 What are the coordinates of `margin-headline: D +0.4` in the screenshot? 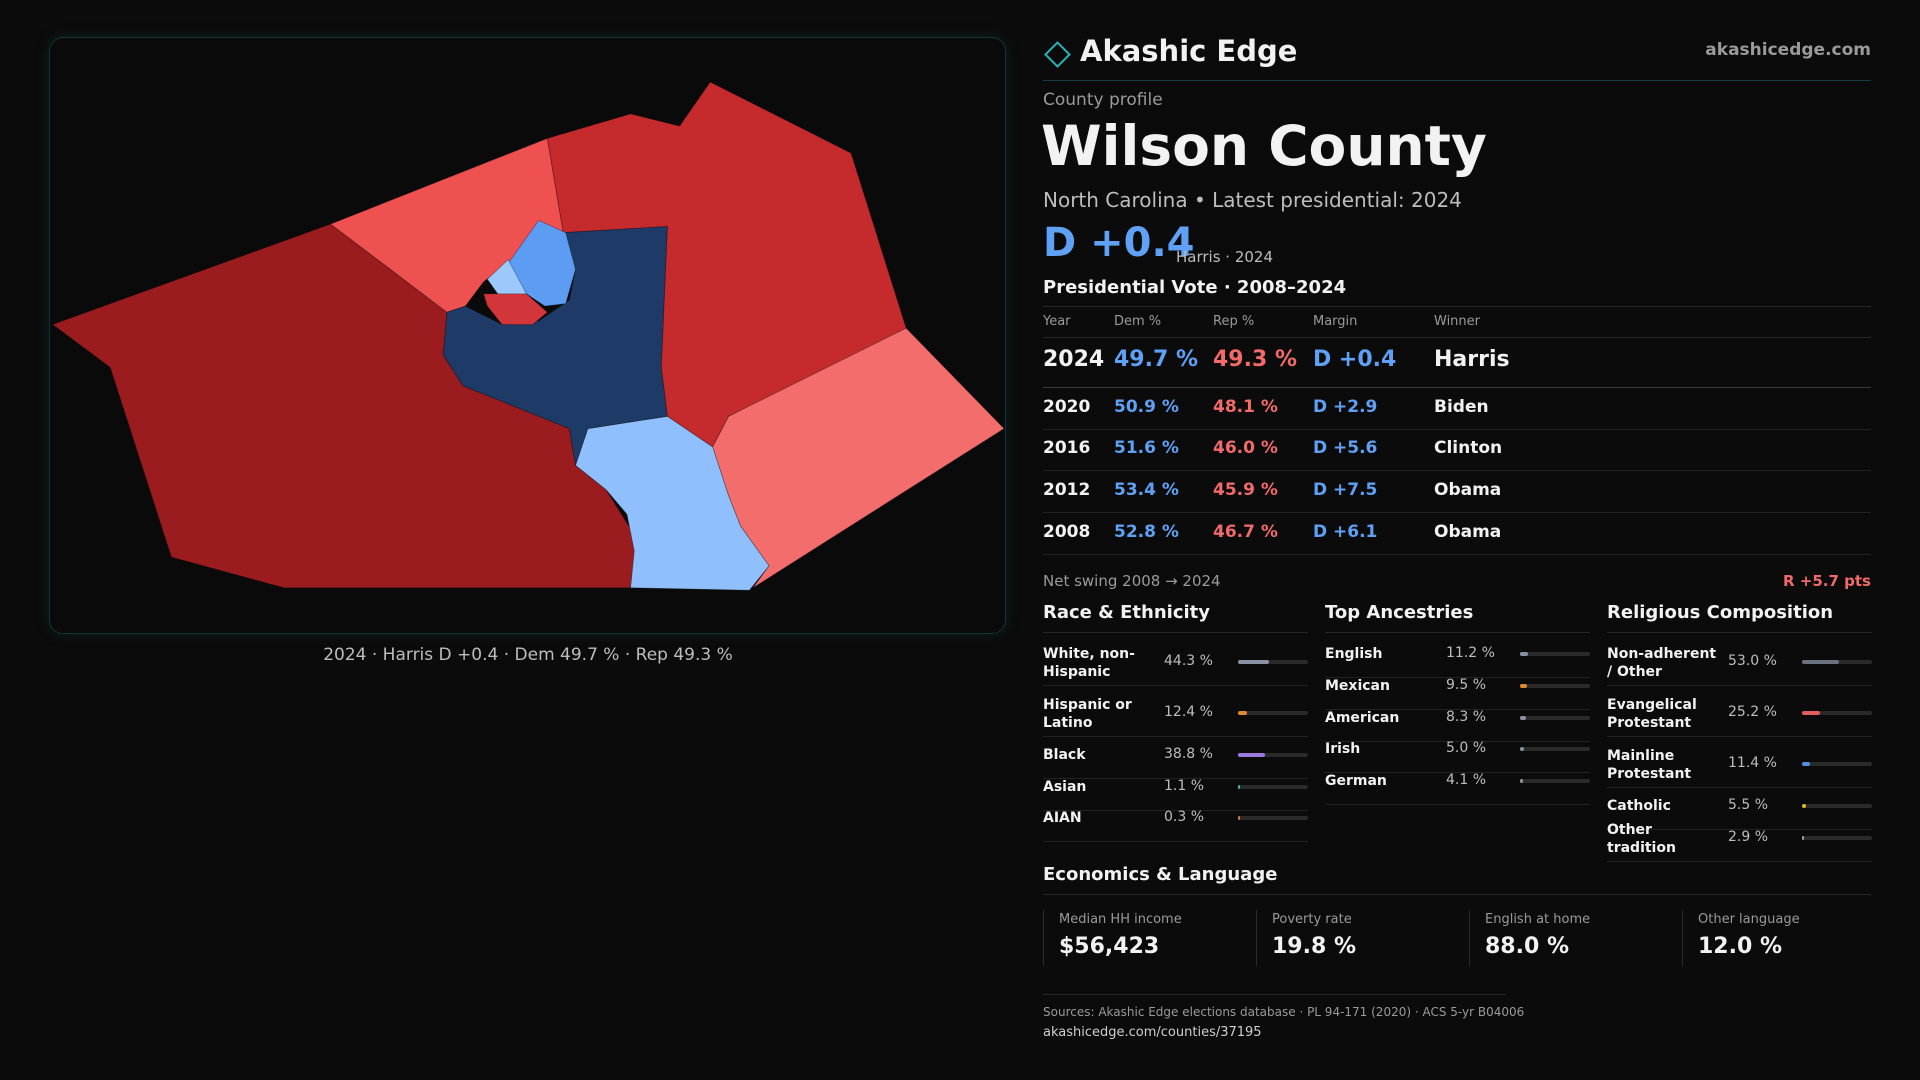 It's located at (1119, 243).